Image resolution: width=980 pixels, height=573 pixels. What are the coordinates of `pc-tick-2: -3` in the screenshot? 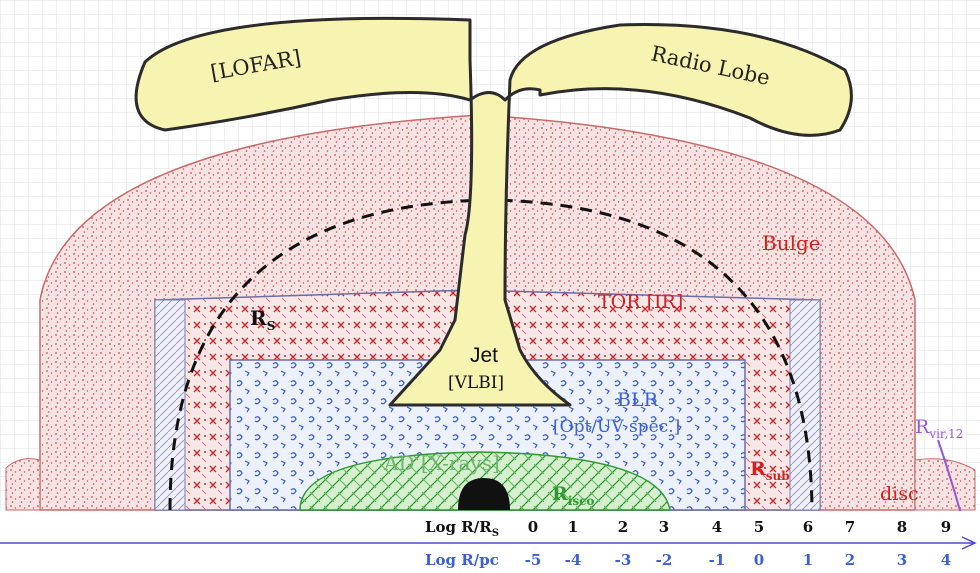 It's located at (623, 560).